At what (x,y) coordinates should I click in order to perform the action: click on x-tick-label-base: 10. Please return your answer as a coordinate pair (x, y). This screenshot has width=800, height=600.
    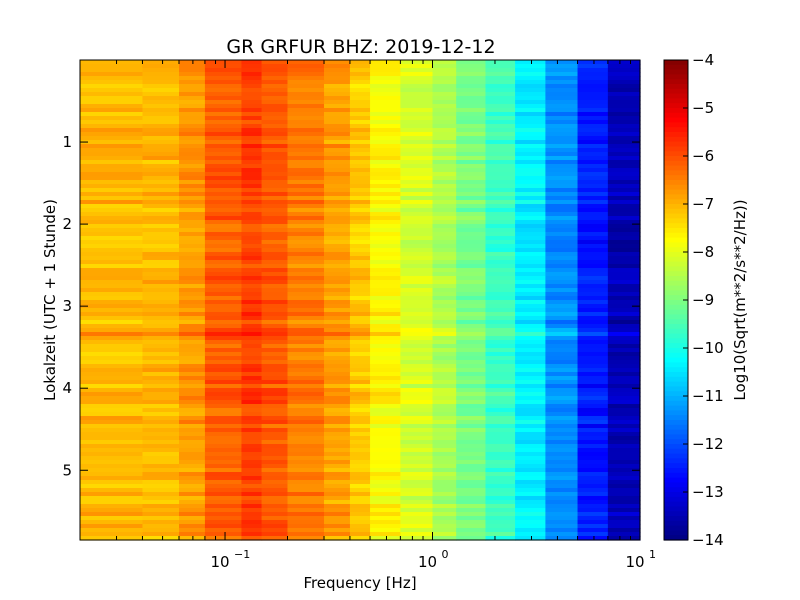
    Looking at the image, I should click on (219, 562).